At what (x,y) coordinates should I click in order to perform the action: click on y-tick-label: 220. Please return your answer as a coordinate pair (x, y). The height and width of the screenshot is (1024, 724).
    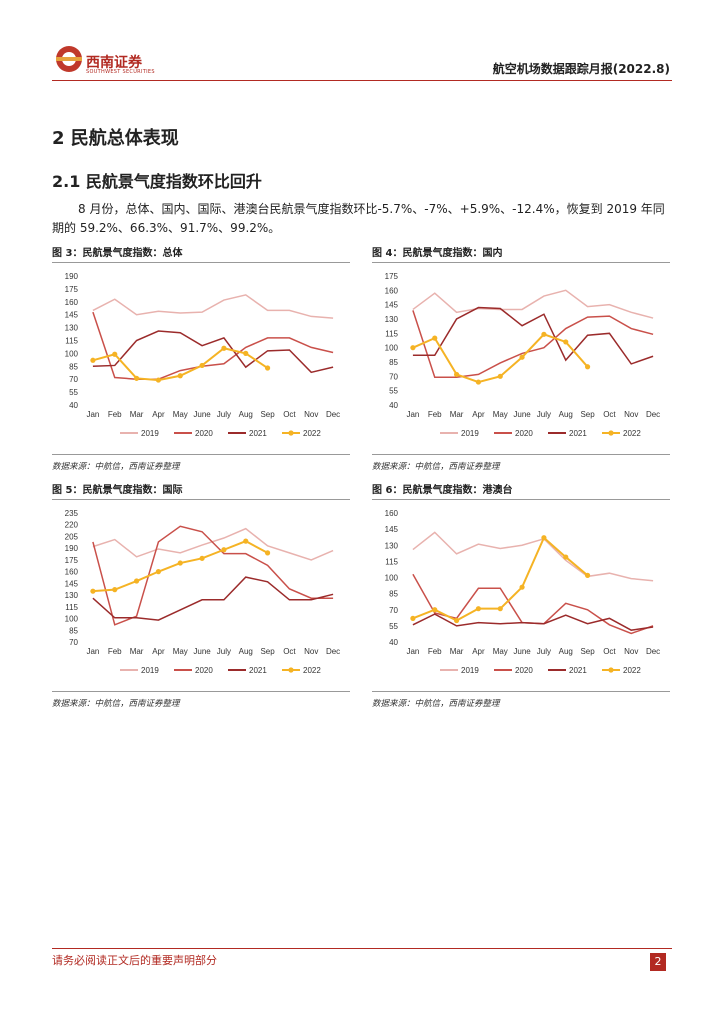
    Looking at the image, I should click on (72, 525).